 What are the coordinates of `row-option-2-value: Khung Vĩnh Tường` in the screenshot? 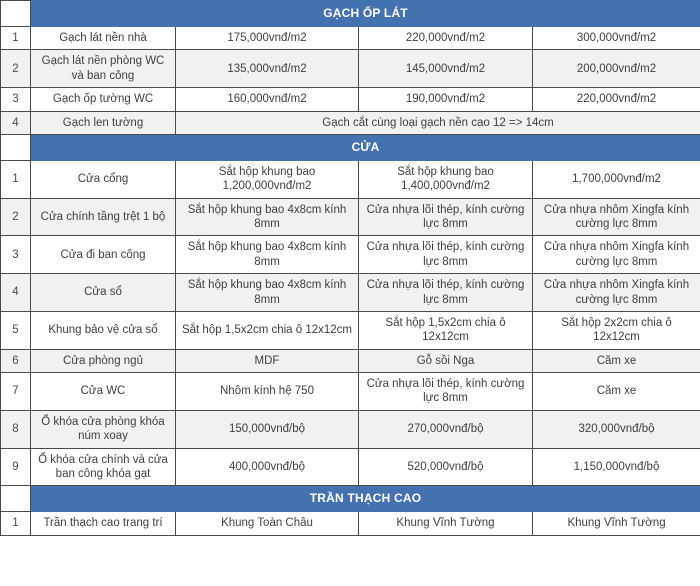 It's located at (445, 523).